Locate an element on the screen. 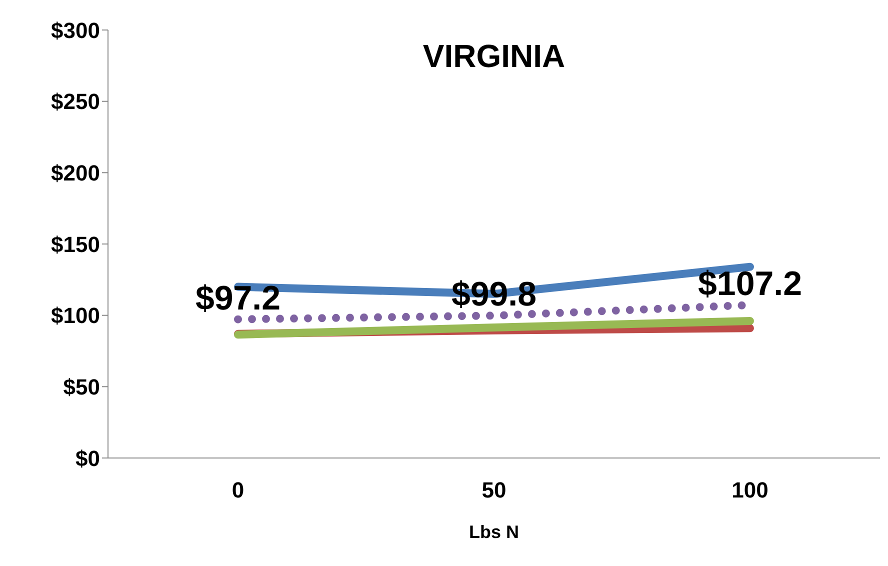 Image resolution: width=888 pixels, height=566 pixels. y-tick-label: $250 is located at coordinates (75, 101).